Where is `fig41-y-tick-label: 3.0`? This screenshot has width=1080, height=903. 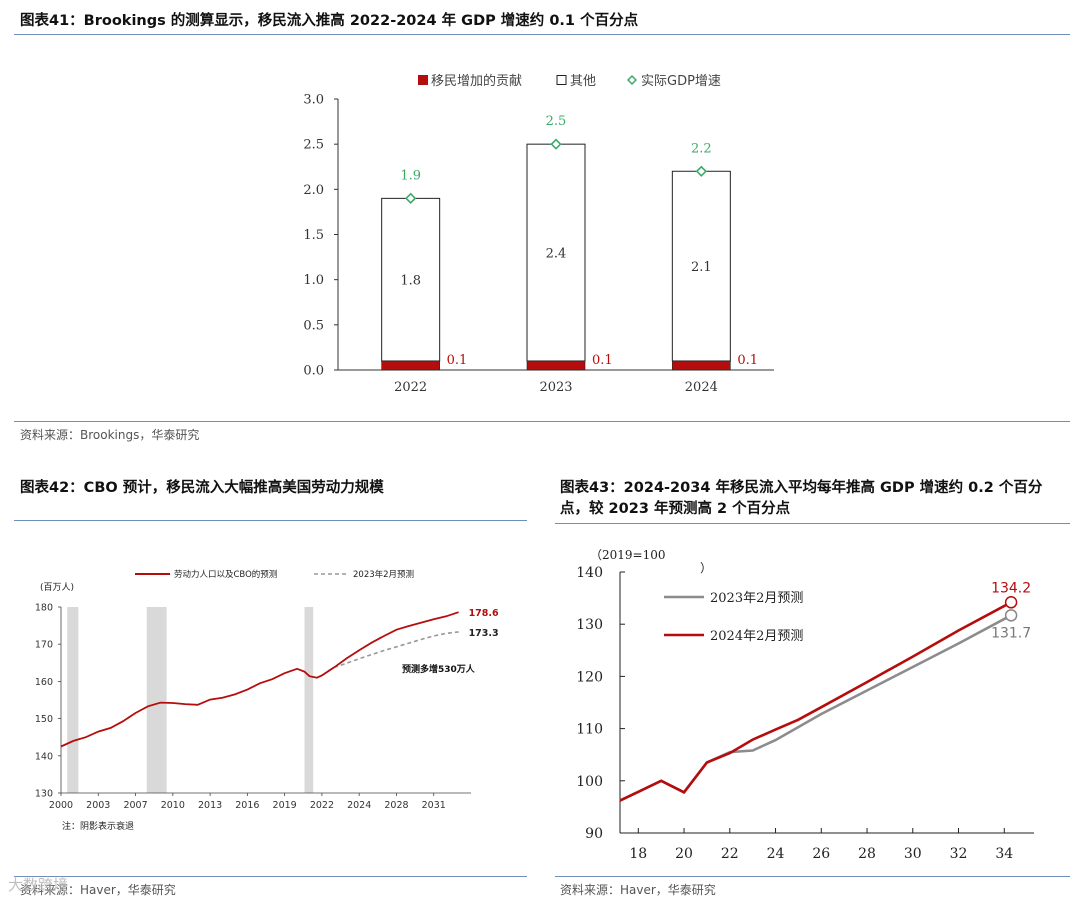 fig41-y-tick-label: 3.0 is located at coordinates (313, 100).